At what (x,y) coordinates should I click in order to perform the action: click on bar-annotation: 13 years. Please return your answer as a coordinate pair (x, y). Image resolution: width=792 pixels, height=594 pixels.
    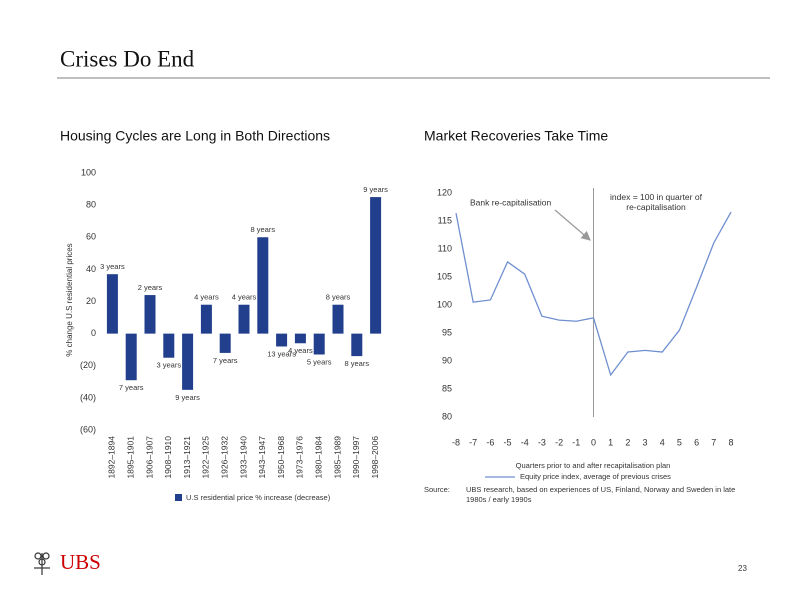
    Looking at the image, I should click on (281, 353).